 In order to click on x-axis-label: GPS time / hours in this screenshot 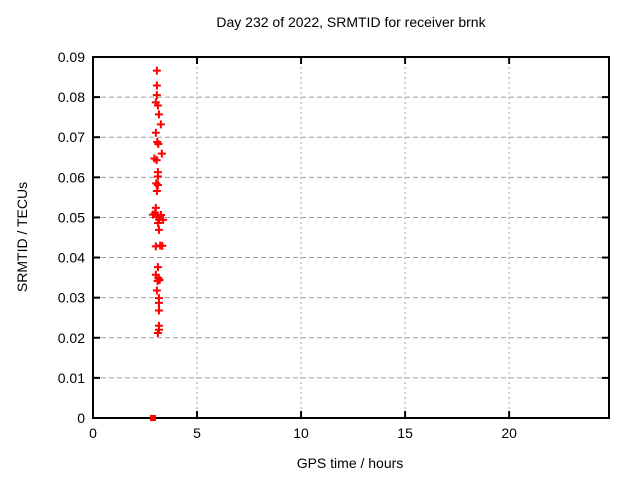, I will do `click(350, 463)`.